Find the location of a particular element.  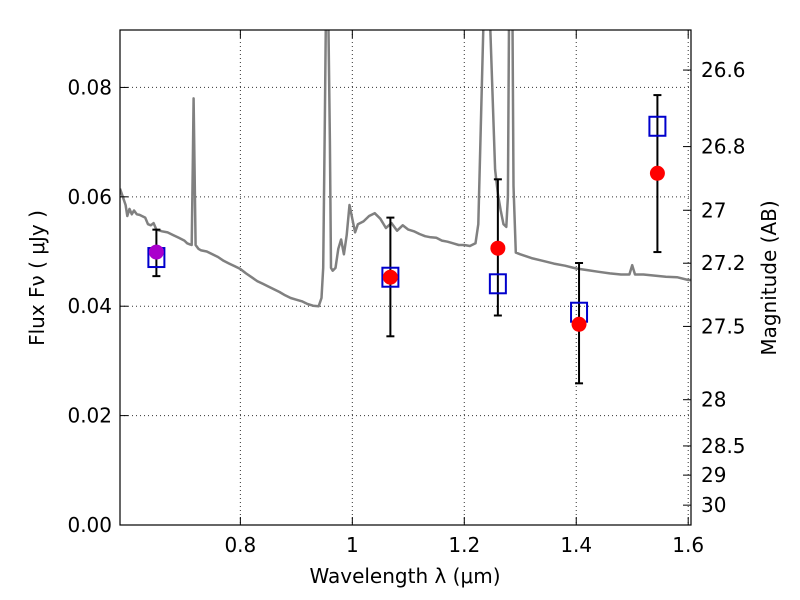

y2-tick-label: 26.6 is located at coordinates (723, 70).